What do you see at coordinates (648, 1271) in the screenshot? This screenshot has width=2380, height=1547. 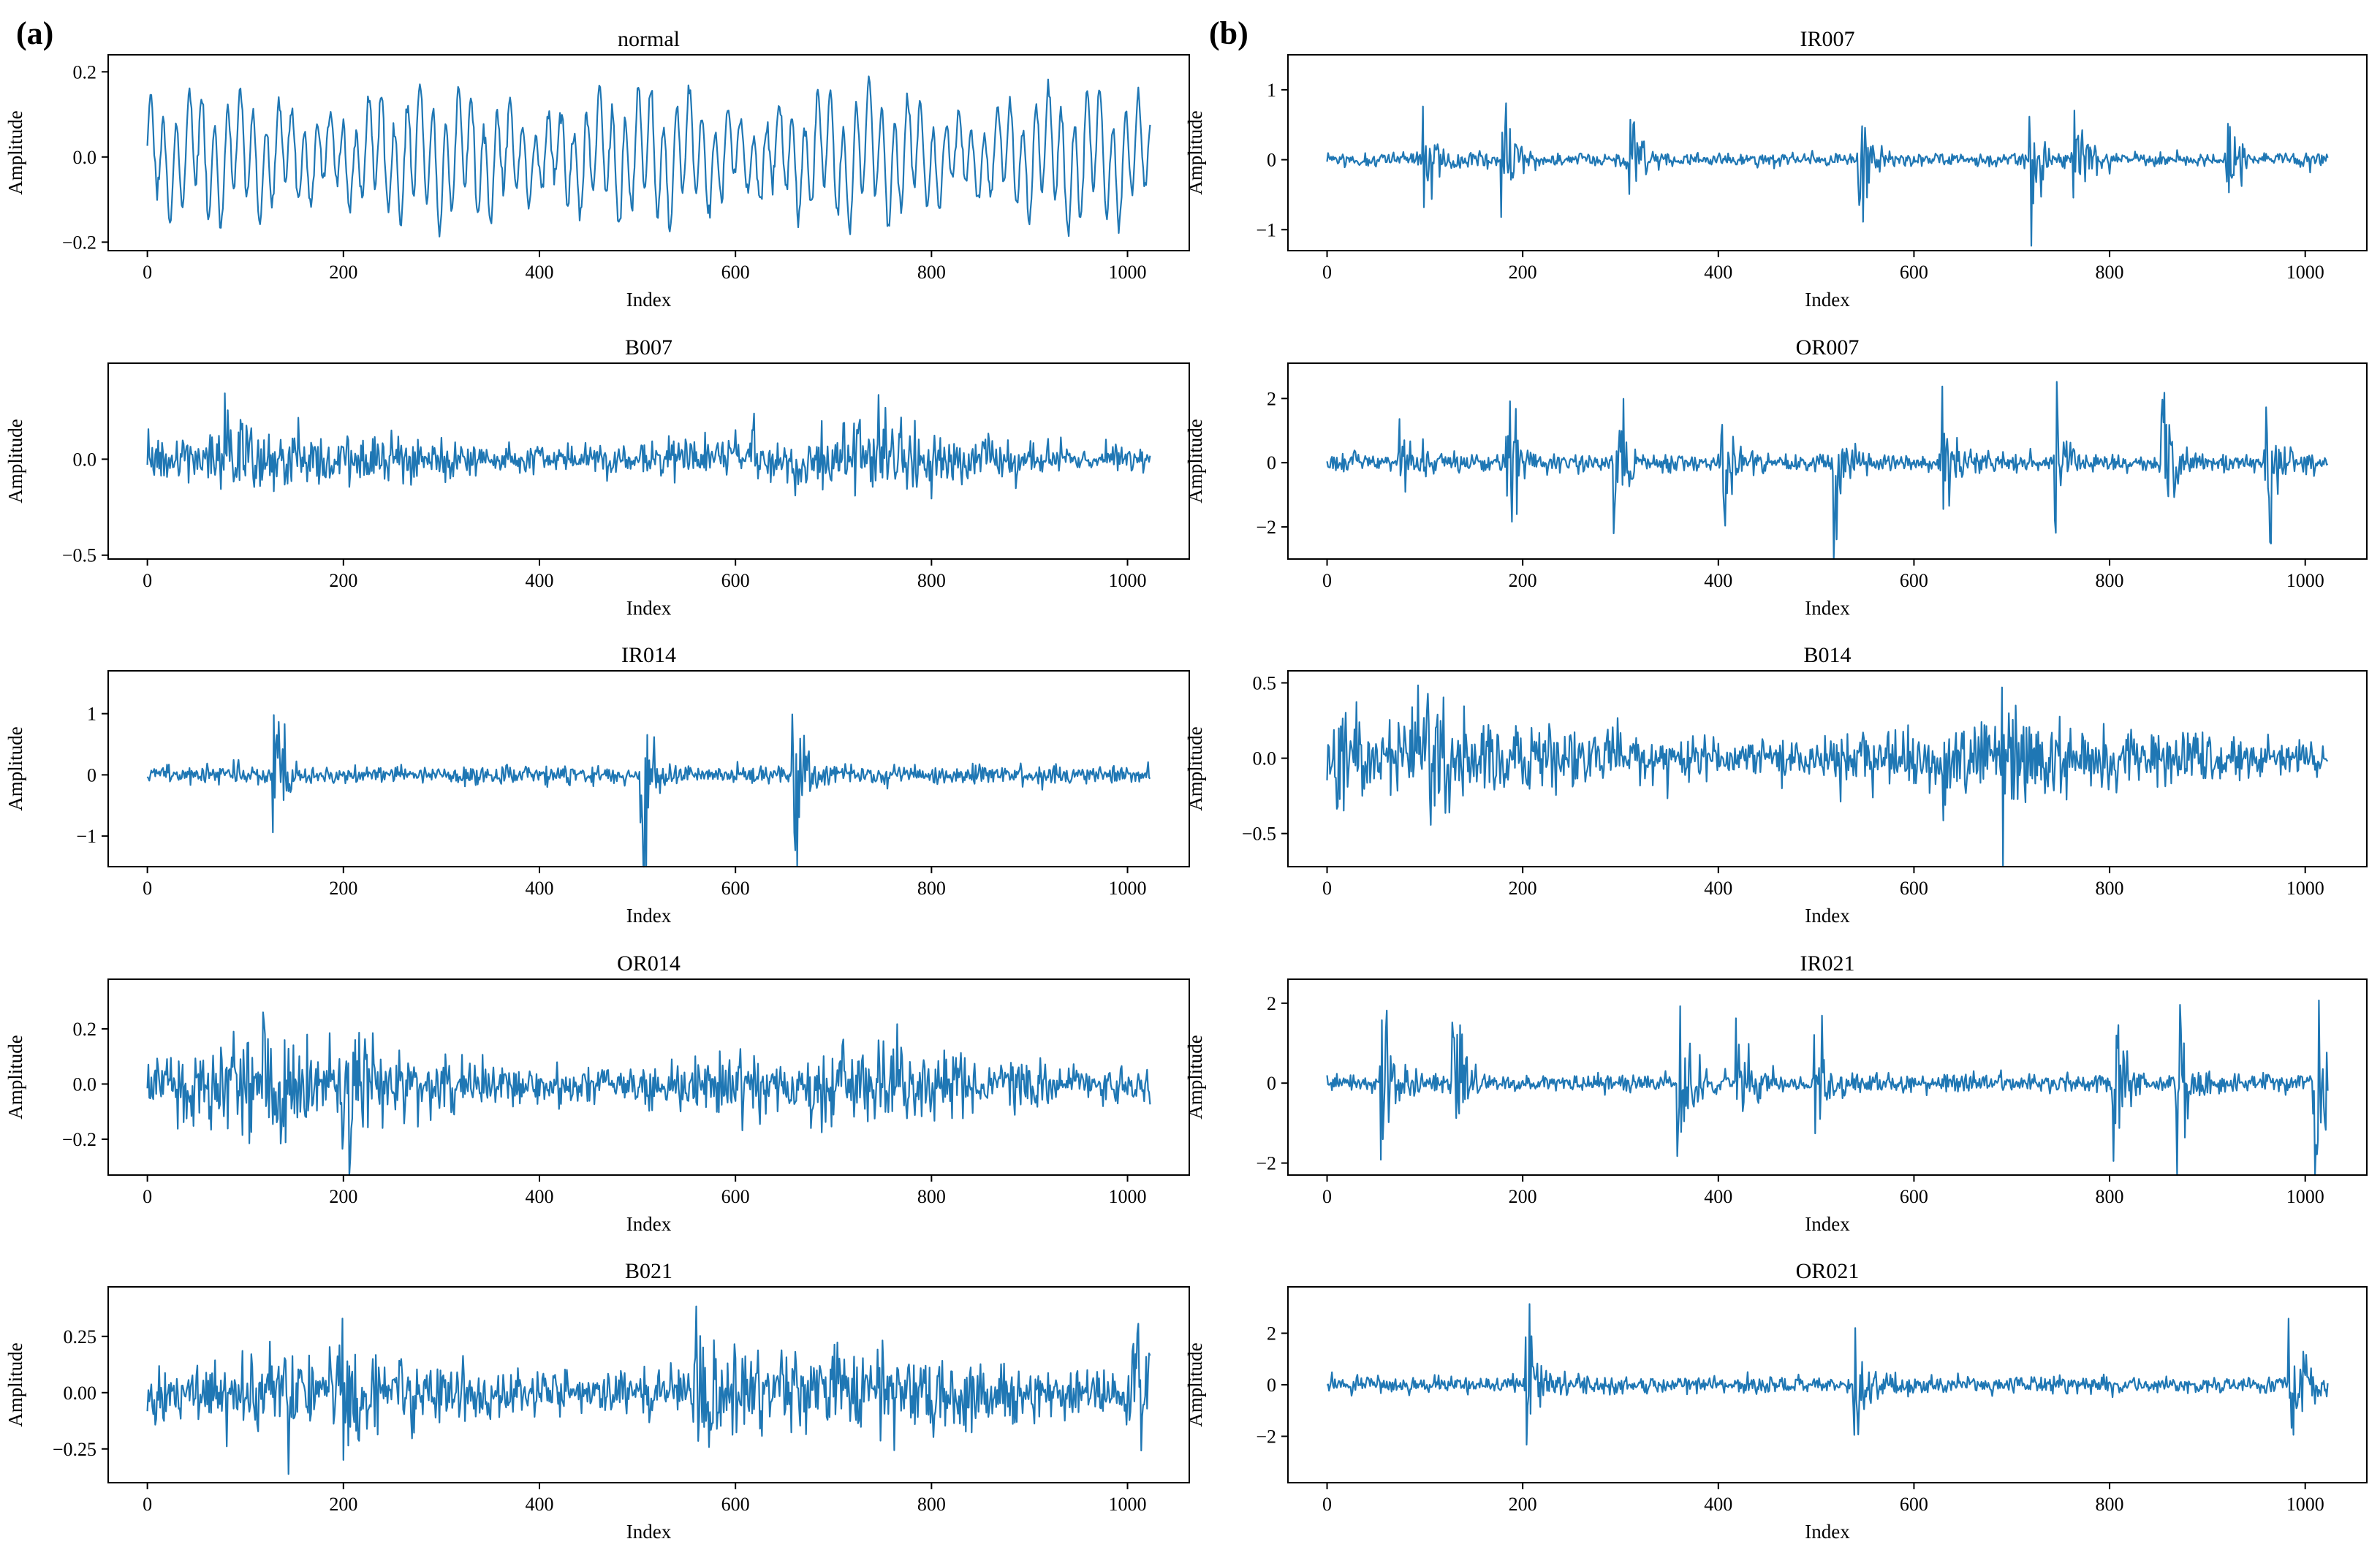 I see `subplot-title: B021` at bounding box center [648, 1271].